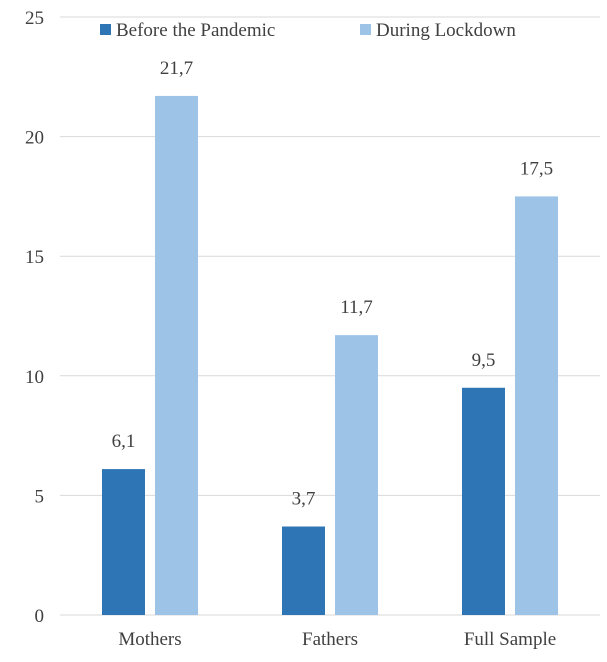  What do you see at coordinates (330, 639) in the screenshot?
I see `x-category-label: Fathers` at bounding box center [330, 639].